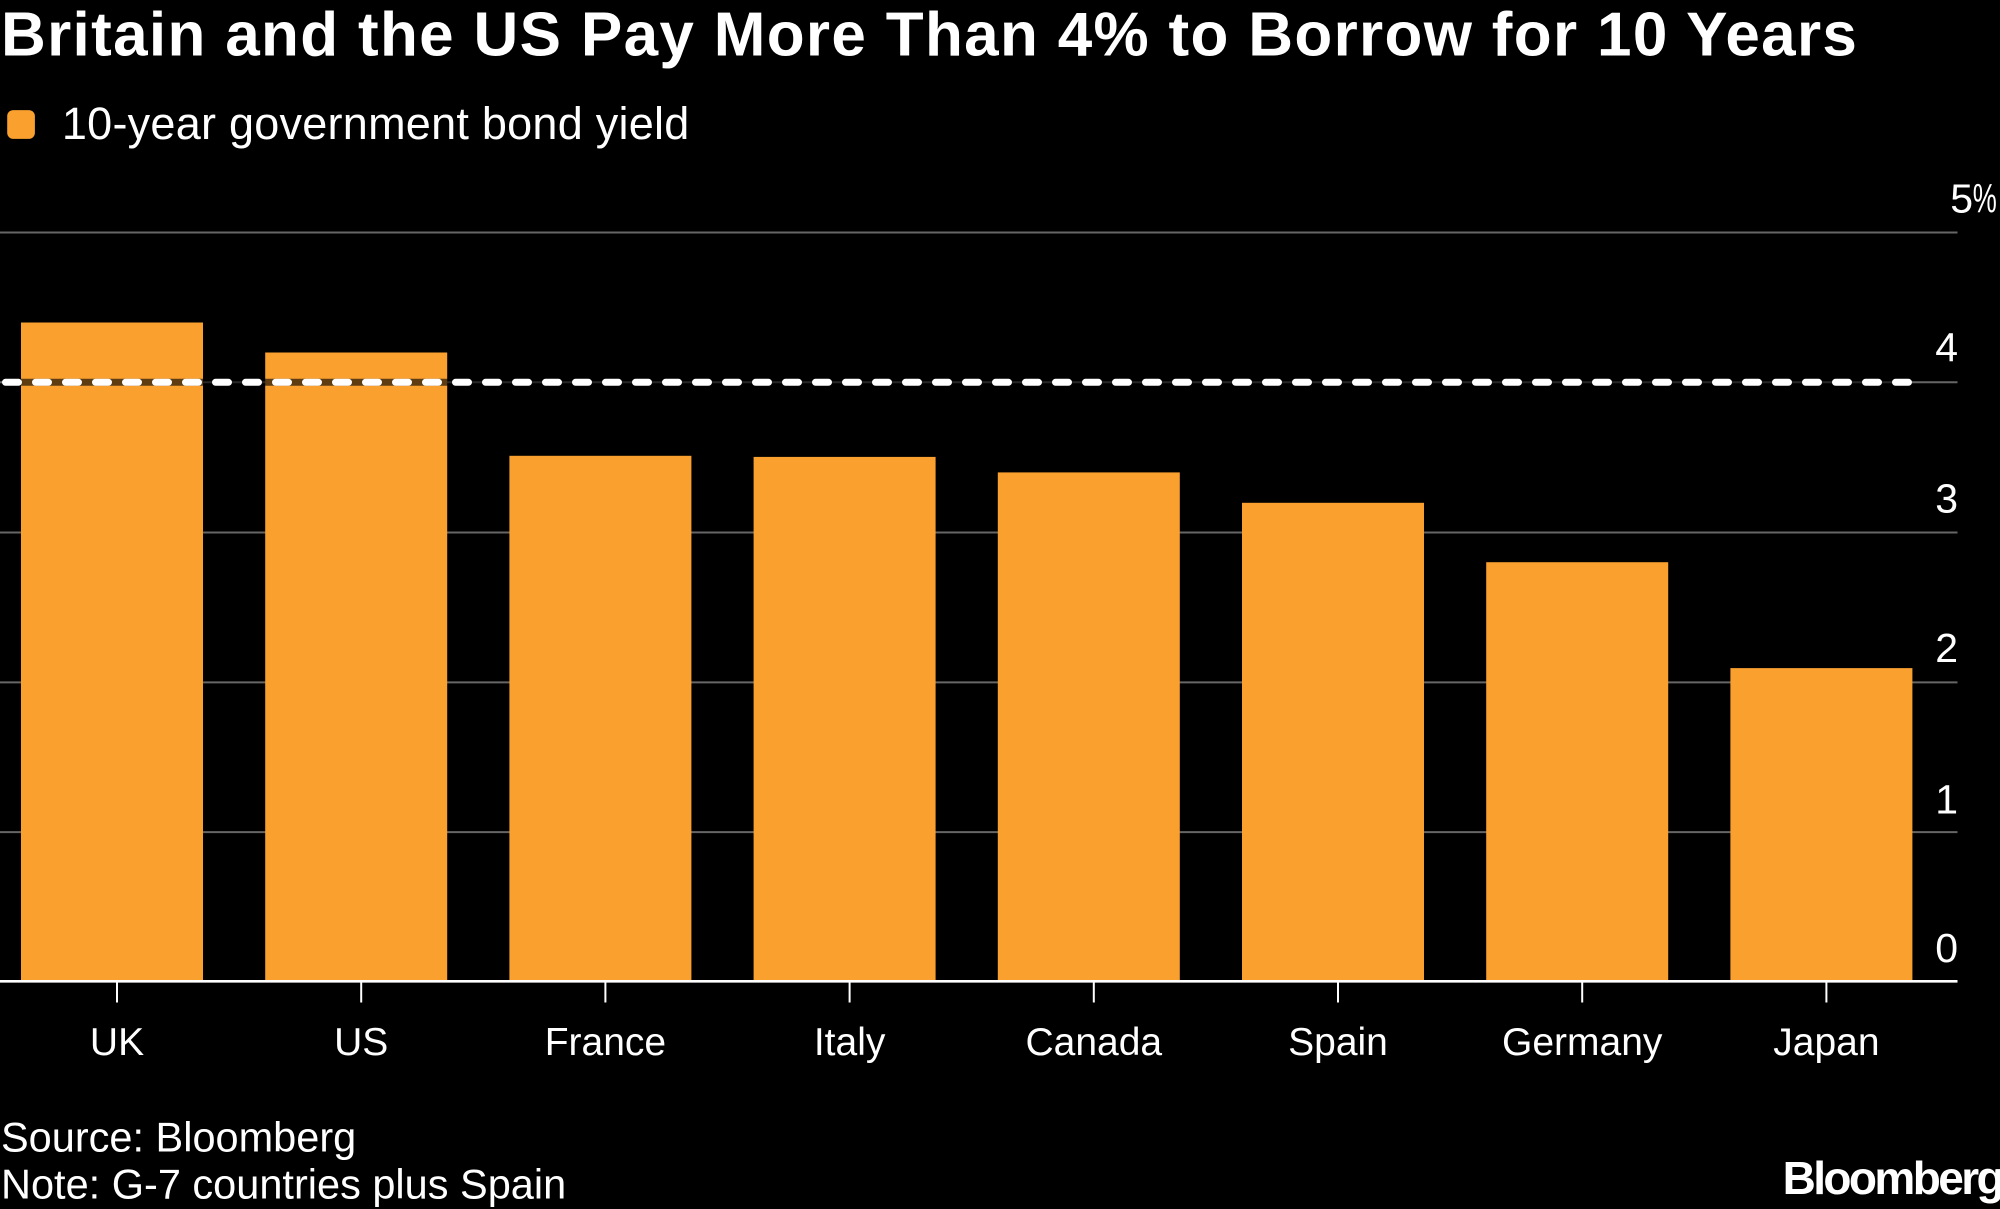 Image resolution: width=2000 pixels, height=1209 pixels. Describe the element at coordinates (361, 1042) in the screenshot. I see `svg-text: US` at that location.